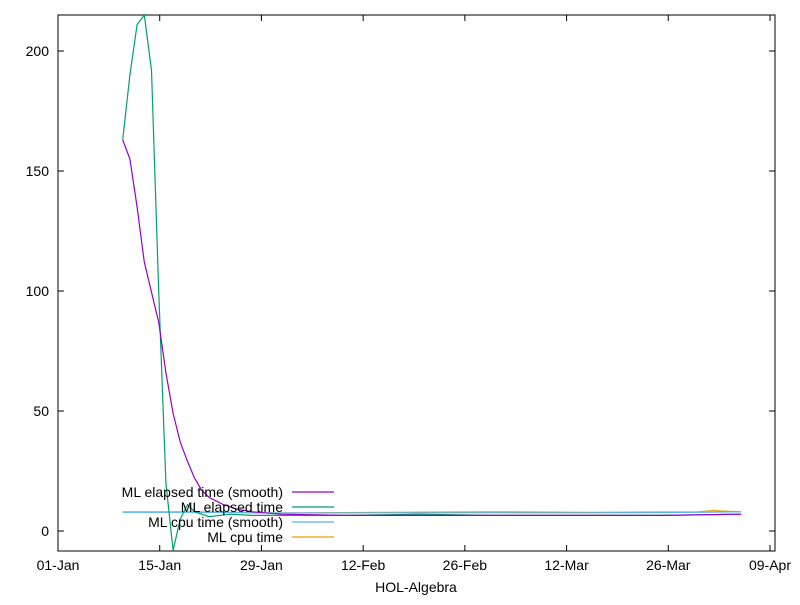  What do you see at coordinates (38, 291) in the screenshot?
I see `y-tick-label: 100` at bounding box center [38, 291].